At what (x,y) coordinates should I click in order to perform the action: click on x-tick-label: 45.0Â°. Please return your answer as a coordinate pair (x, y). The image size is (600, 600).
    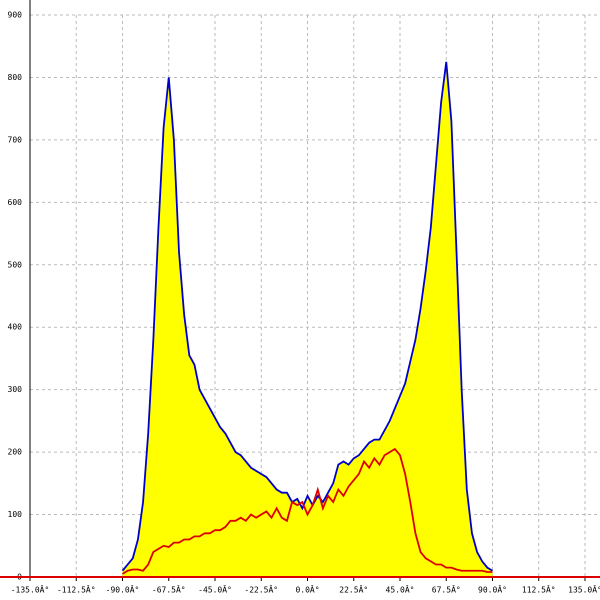
    Looking at the image, I should click on (400, 589).